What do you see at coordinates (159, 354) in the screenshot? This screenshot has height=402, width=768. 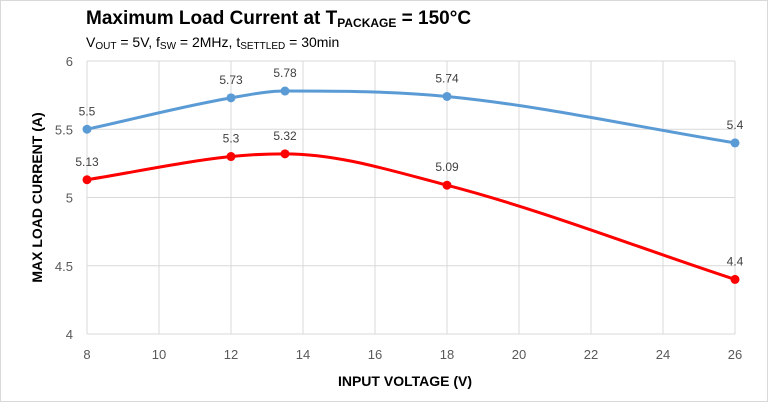 I see `x-tick-label: 10` at bounding box center [159, 354].